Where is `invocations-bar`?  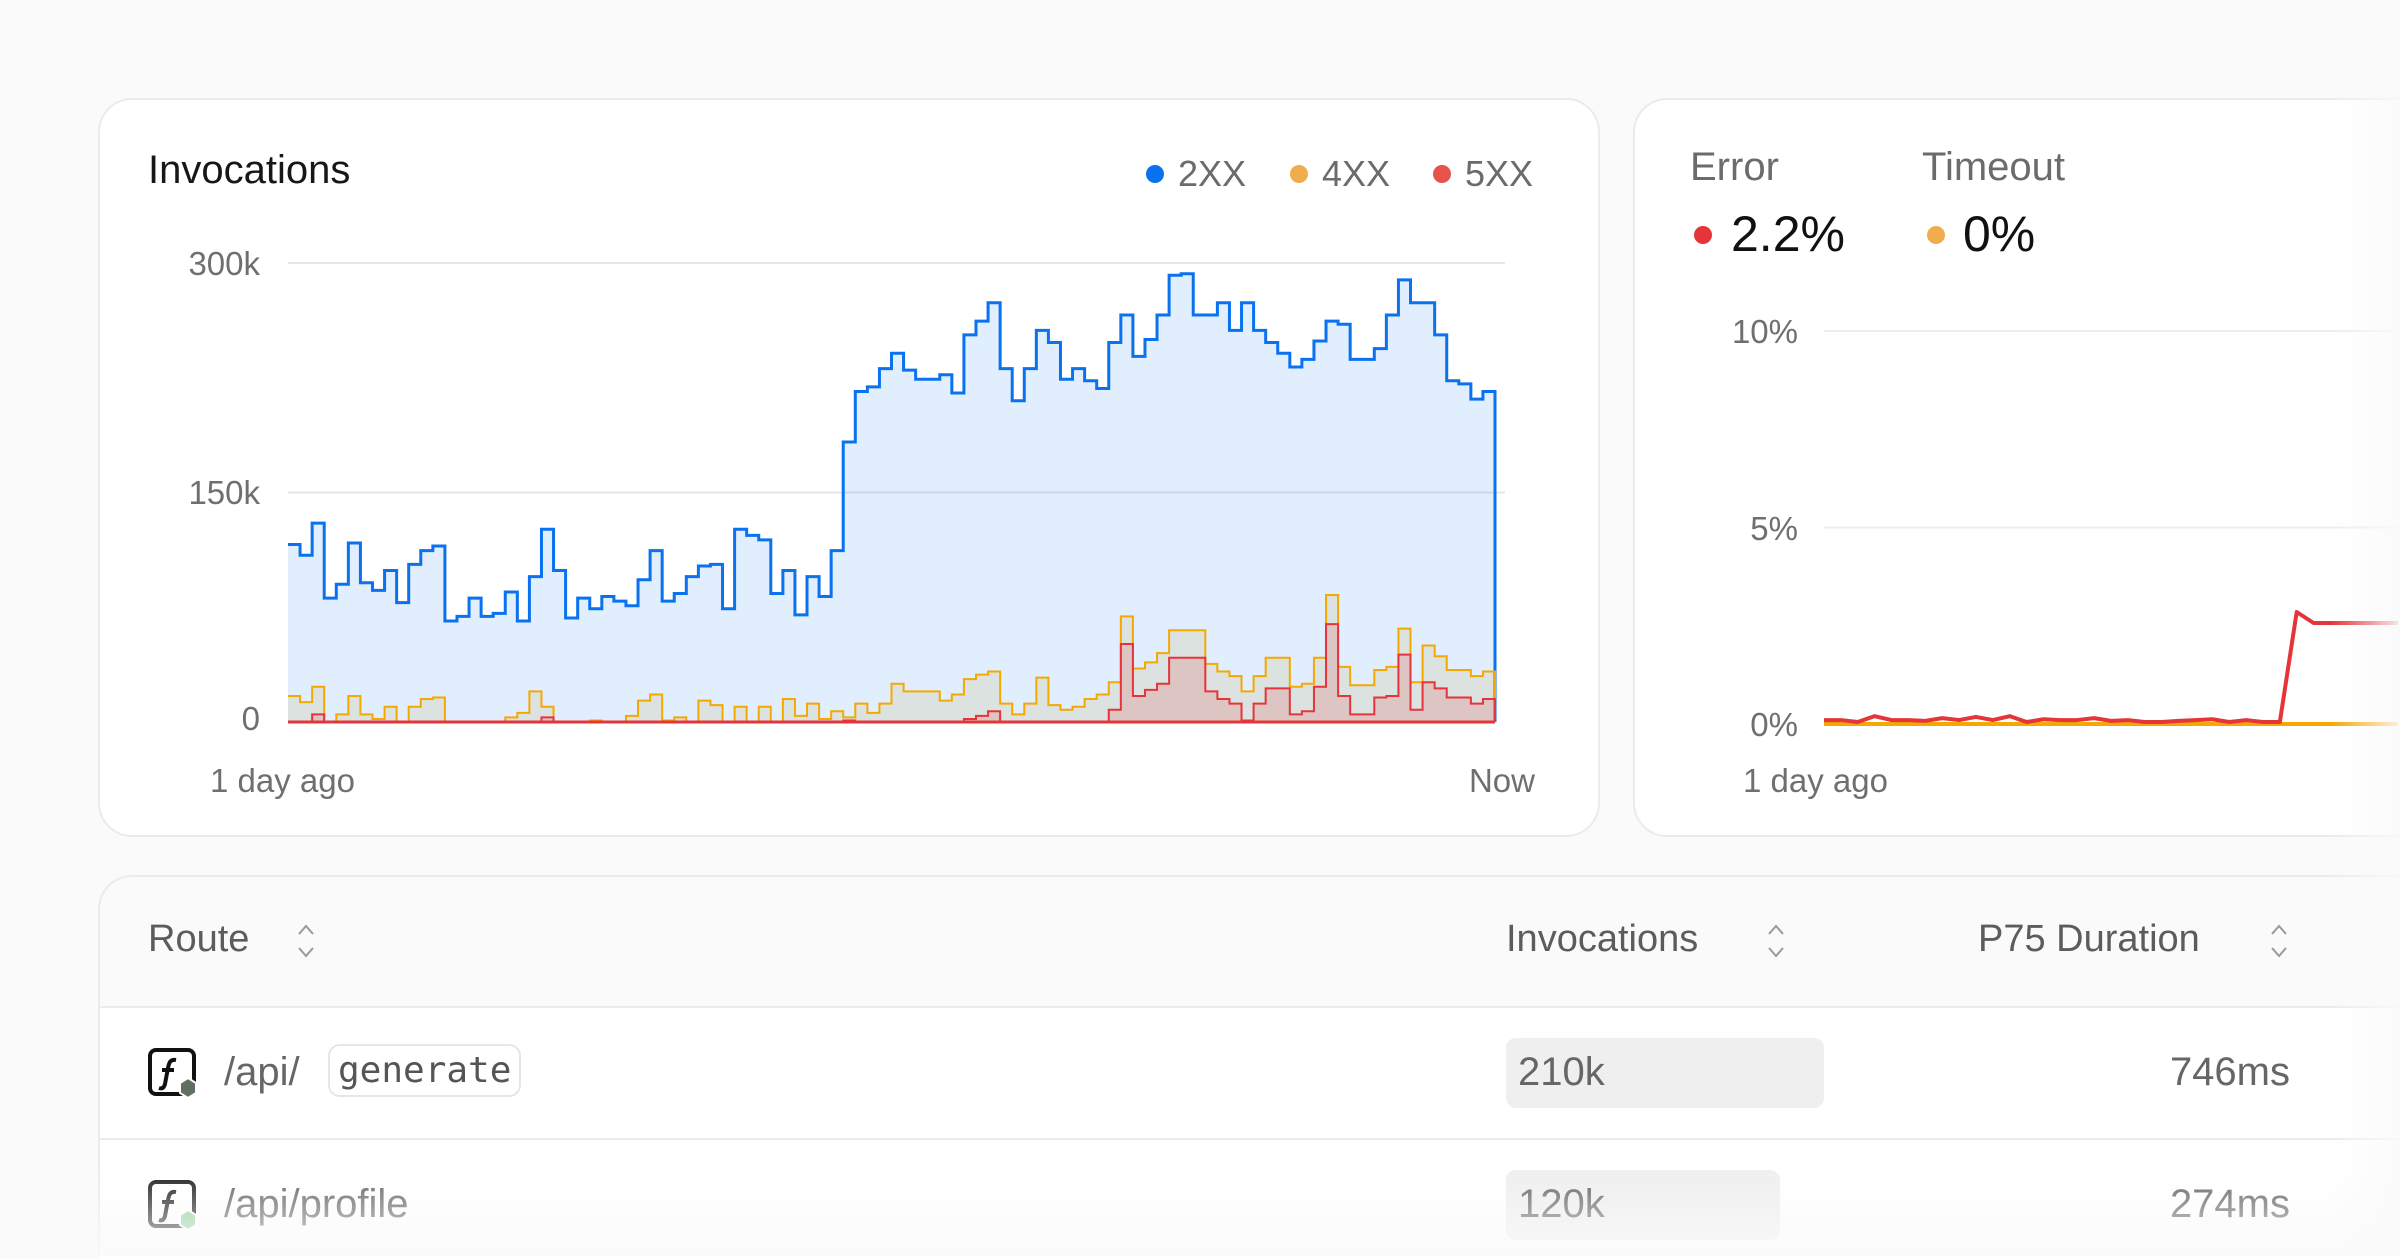 invocations-bar is located at coordinates (1665, 1073).